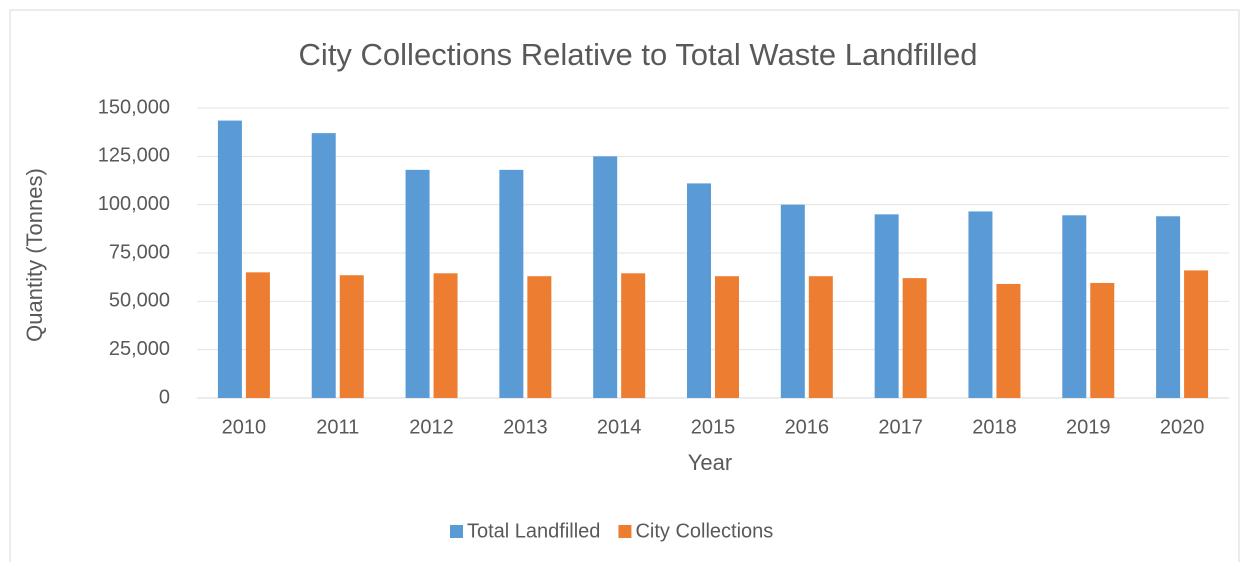 This screenshot has height=567, width=1248. What do you see at coordinates (139, 301) in the screenshot?
I see `y-tick-label: 50,000` at bounding box center [139, 301].